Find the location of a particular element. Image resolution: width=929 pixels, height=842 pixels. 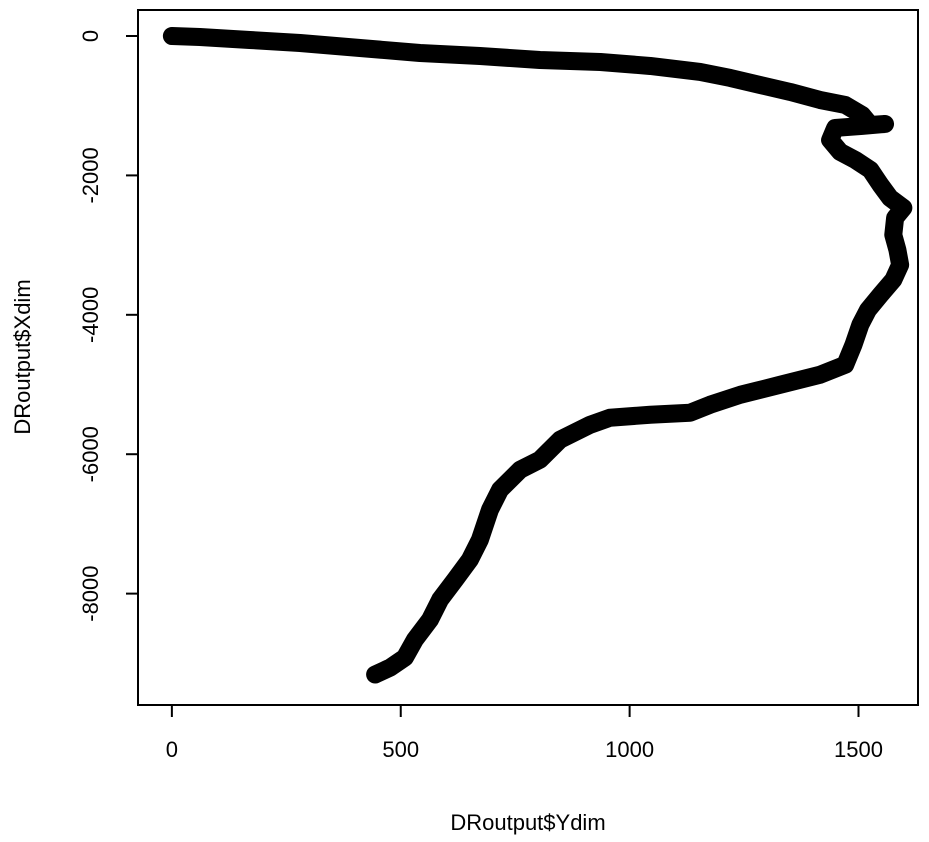

x-tick-label: 1000 is located at coordinates (629, 749).